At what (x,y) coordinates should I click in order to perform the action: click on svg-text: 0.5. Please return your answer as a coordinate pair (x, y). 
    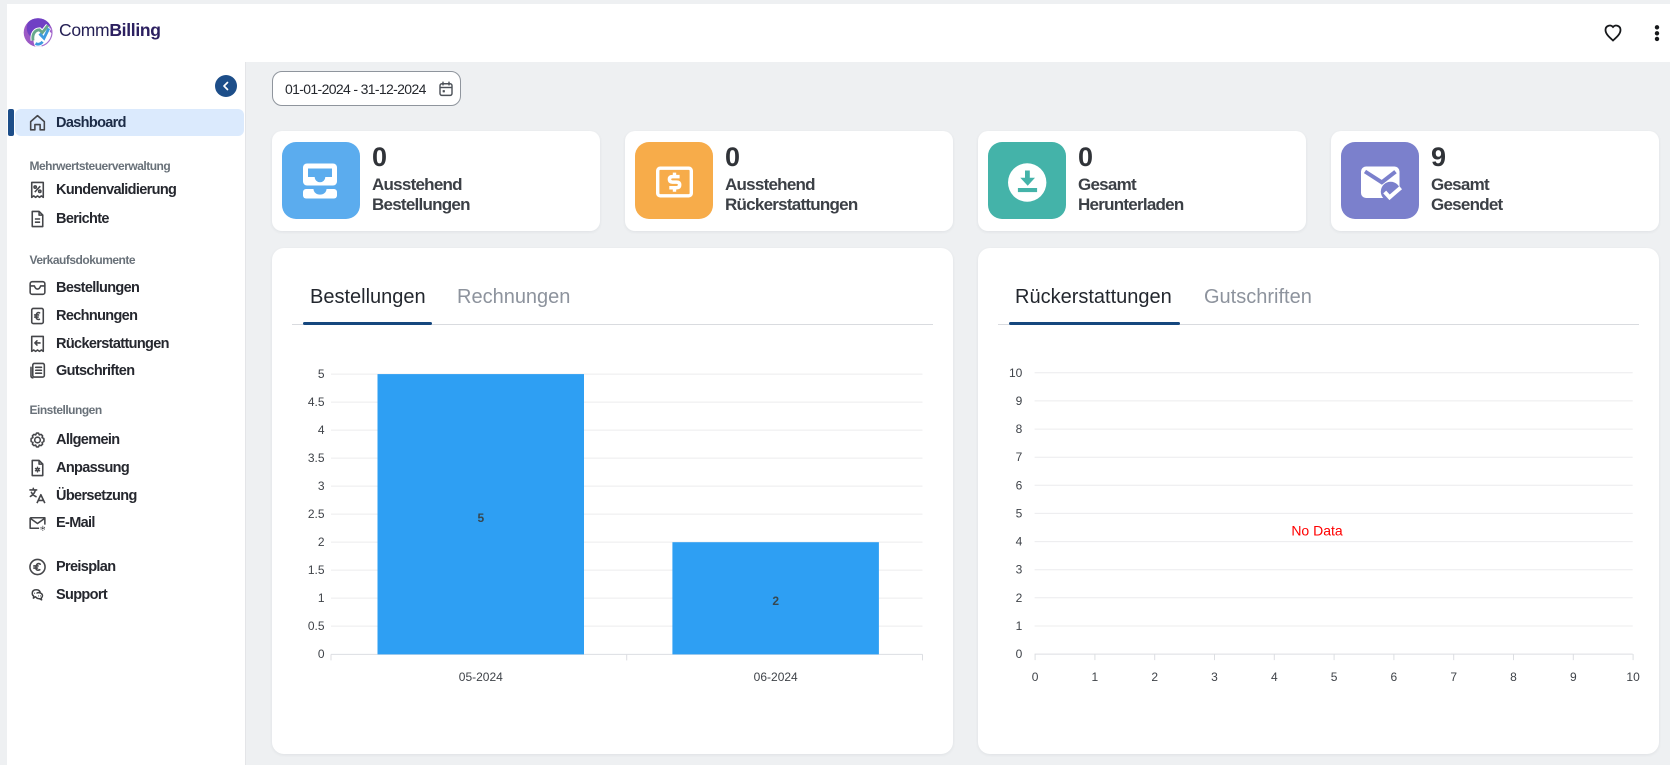
    Looking at the image, I should click on (316, 626).